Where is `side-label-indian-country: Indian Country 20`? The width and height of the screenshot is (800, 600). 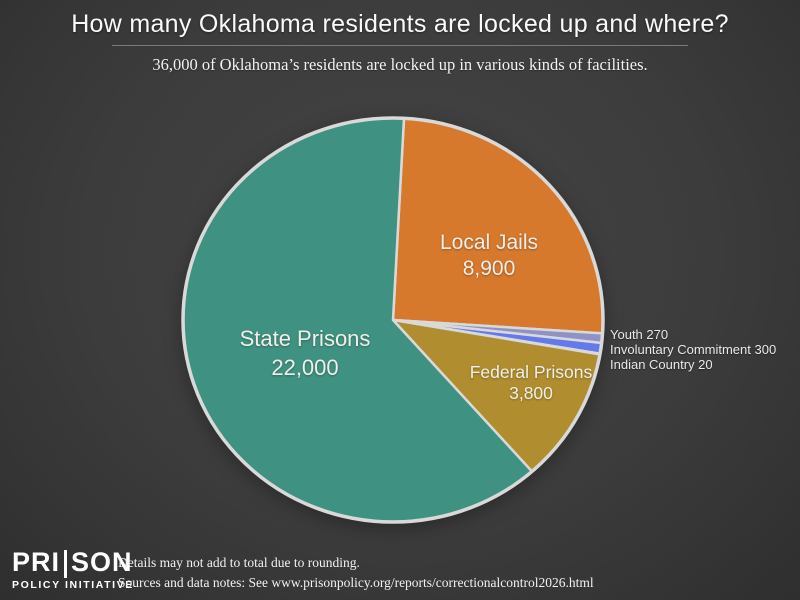
side-label-indian-country: Indian Country 20 is located at coordinates (661, 364).